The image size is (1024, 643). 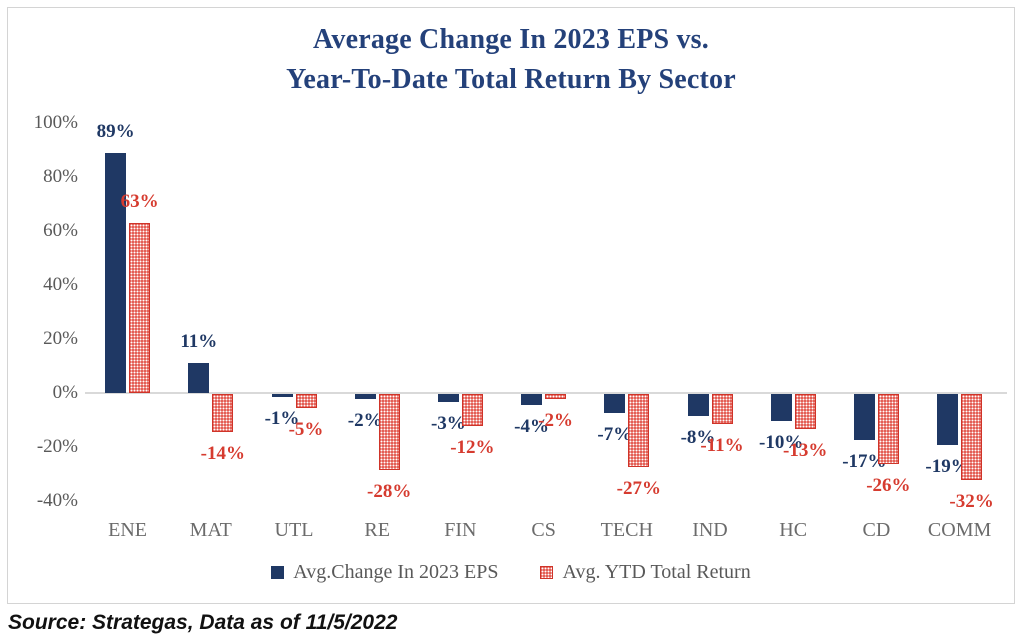 What do you see at coordinates (511, 79) in the screenshot?
I see `chart-title-line2: Year-To-Date Total Return By Sector` at bounding box center [511, 79].